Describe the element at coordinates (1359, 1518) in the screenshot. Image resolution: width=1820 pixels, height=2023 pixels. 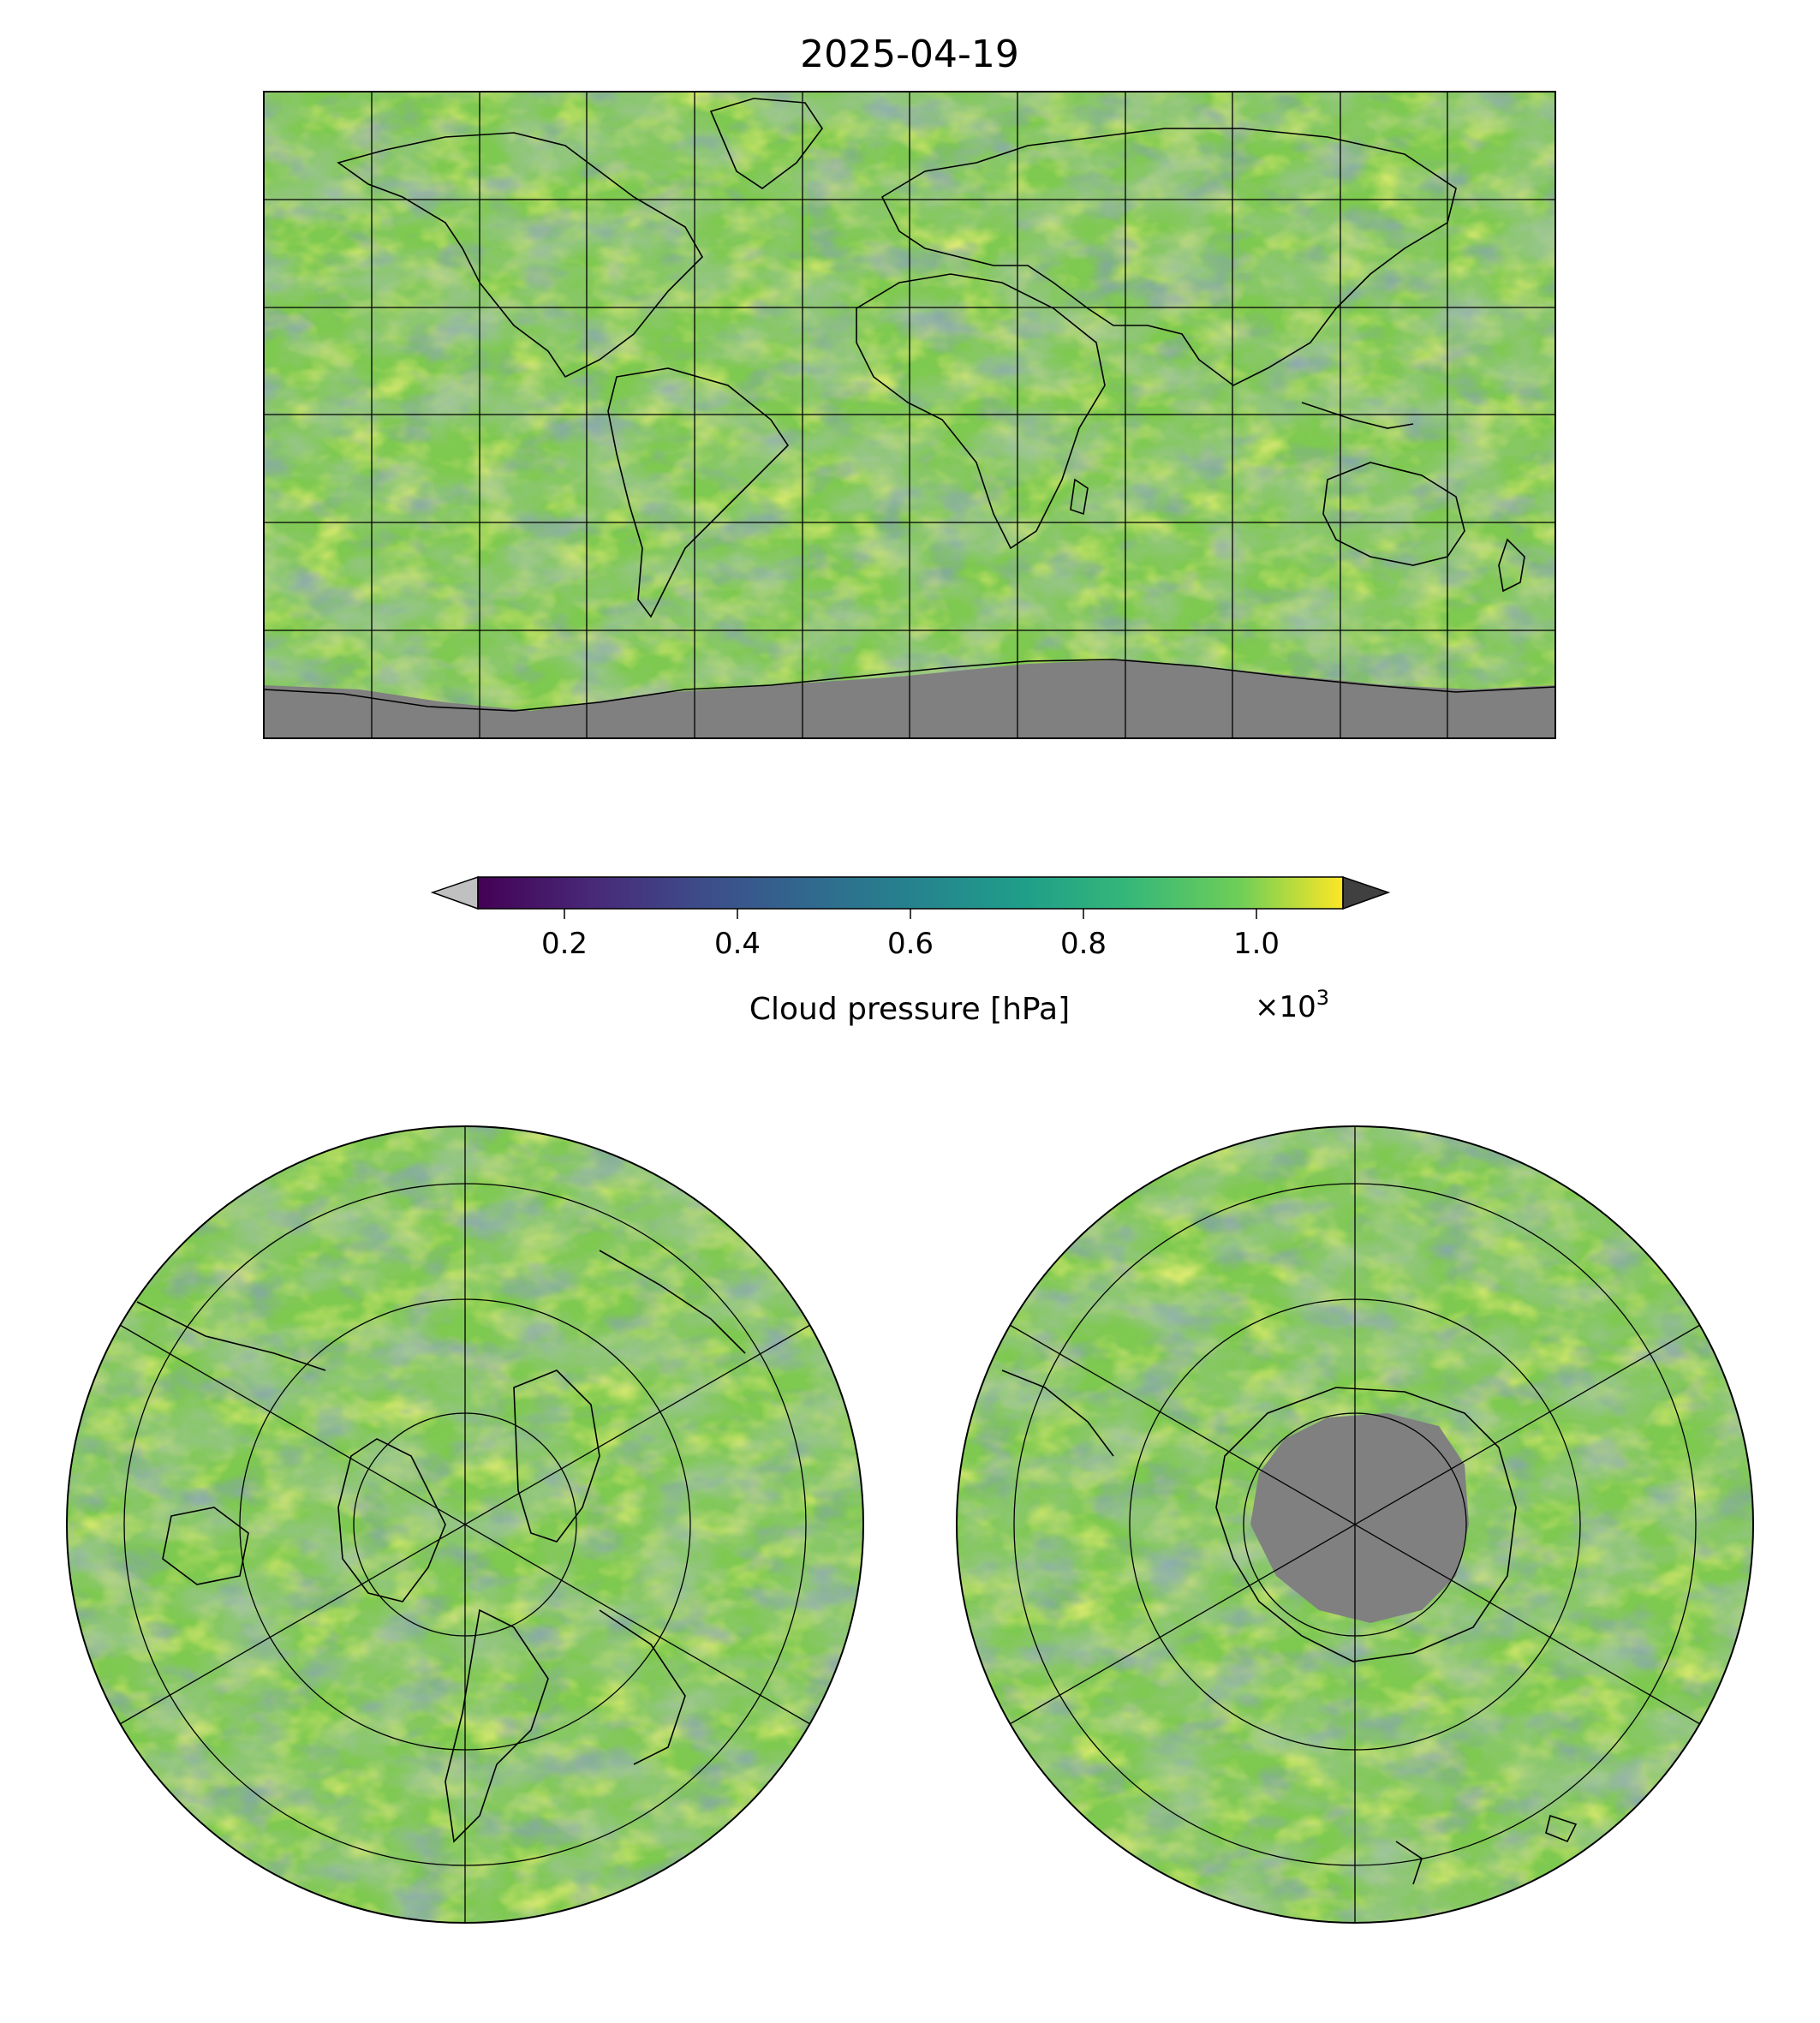
I see `antarctica-no-data-south` at that location.